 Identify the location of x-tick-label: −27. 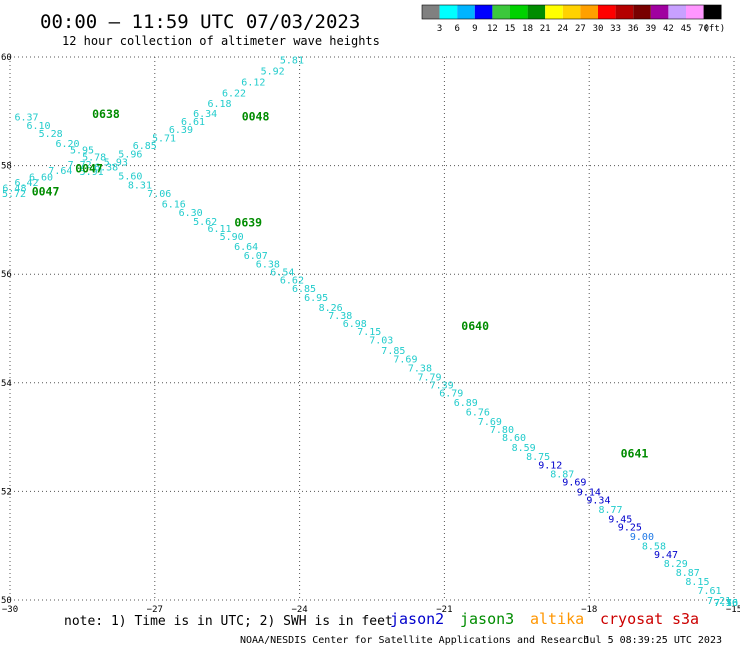
(155, 610).